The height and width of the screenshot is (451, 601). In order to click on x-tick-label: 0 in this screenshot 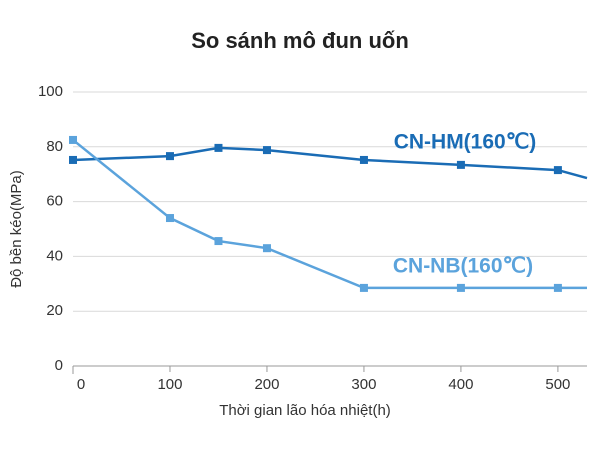, I will do `click(81, 384)`.